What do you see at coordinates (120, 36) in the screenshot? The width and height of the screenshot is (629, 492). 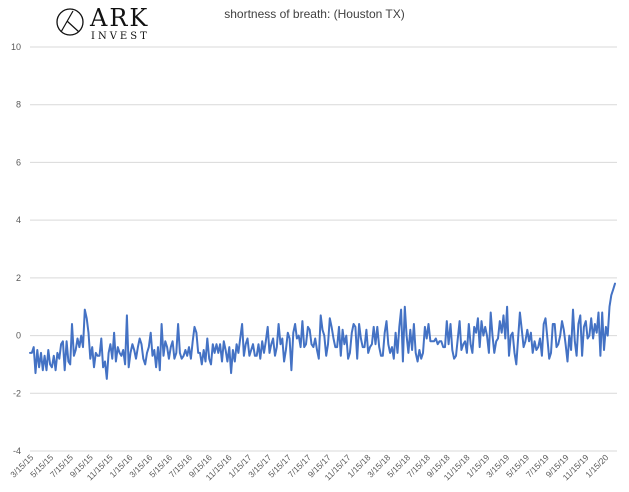 I see `logo-subtitle: INVEST` at bounding box center [120, 36].